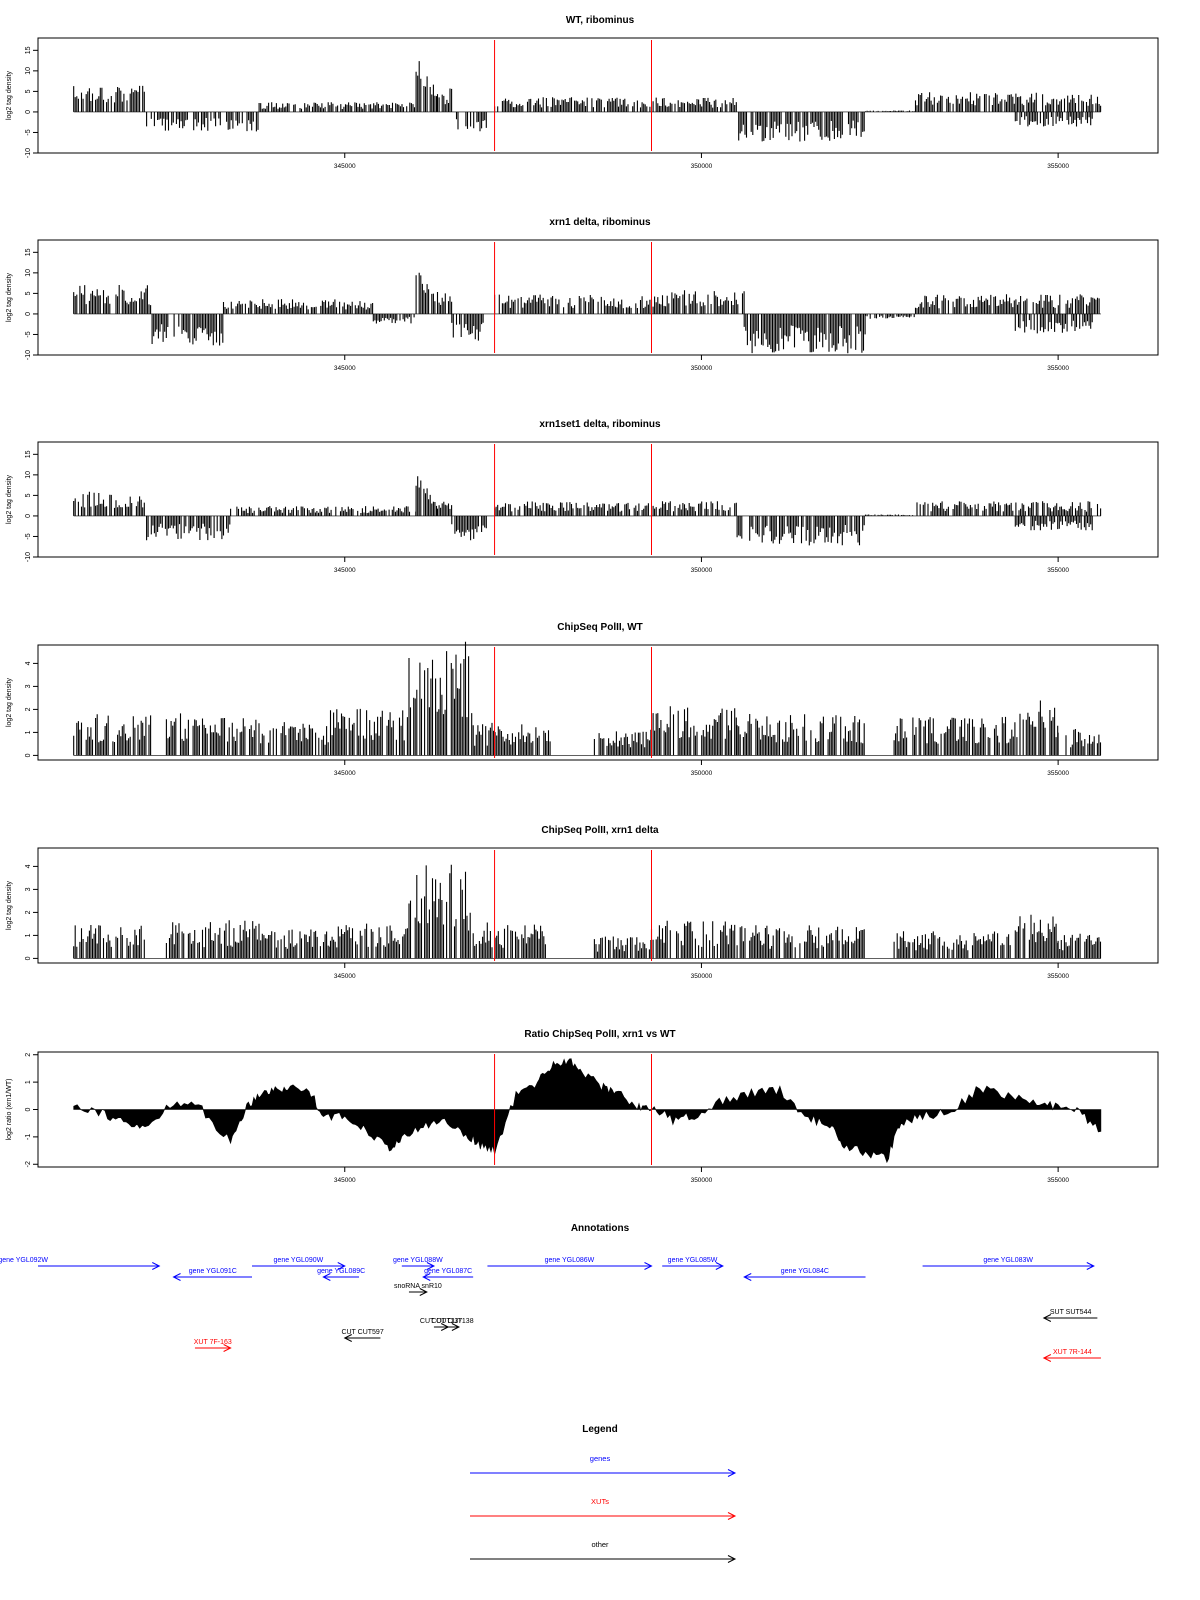 The width and height of the screenshot is (1200, 1600). What do you see at coordinates (600, 222) in the screenshot?
I see `panel-title: xrn1 delta, ribominus` at bounding box center [600, 222].